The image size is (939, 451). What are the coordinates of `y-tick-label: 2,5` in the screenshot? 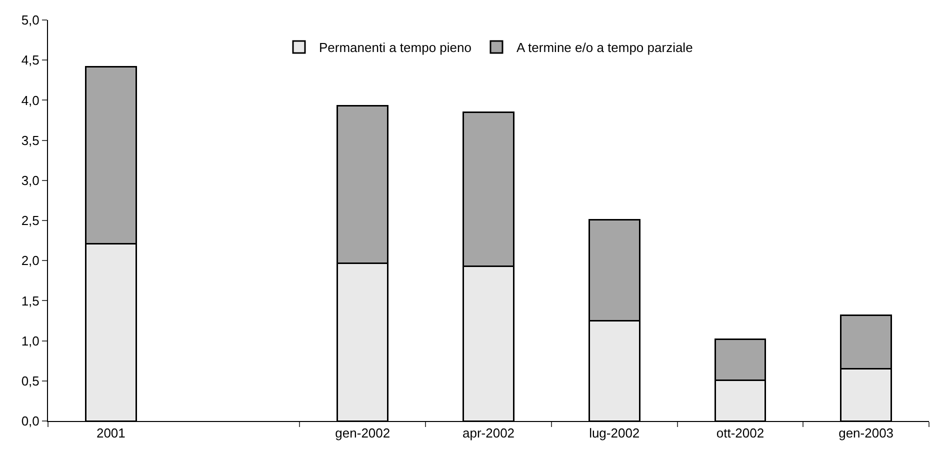 It's located at (30, 220).